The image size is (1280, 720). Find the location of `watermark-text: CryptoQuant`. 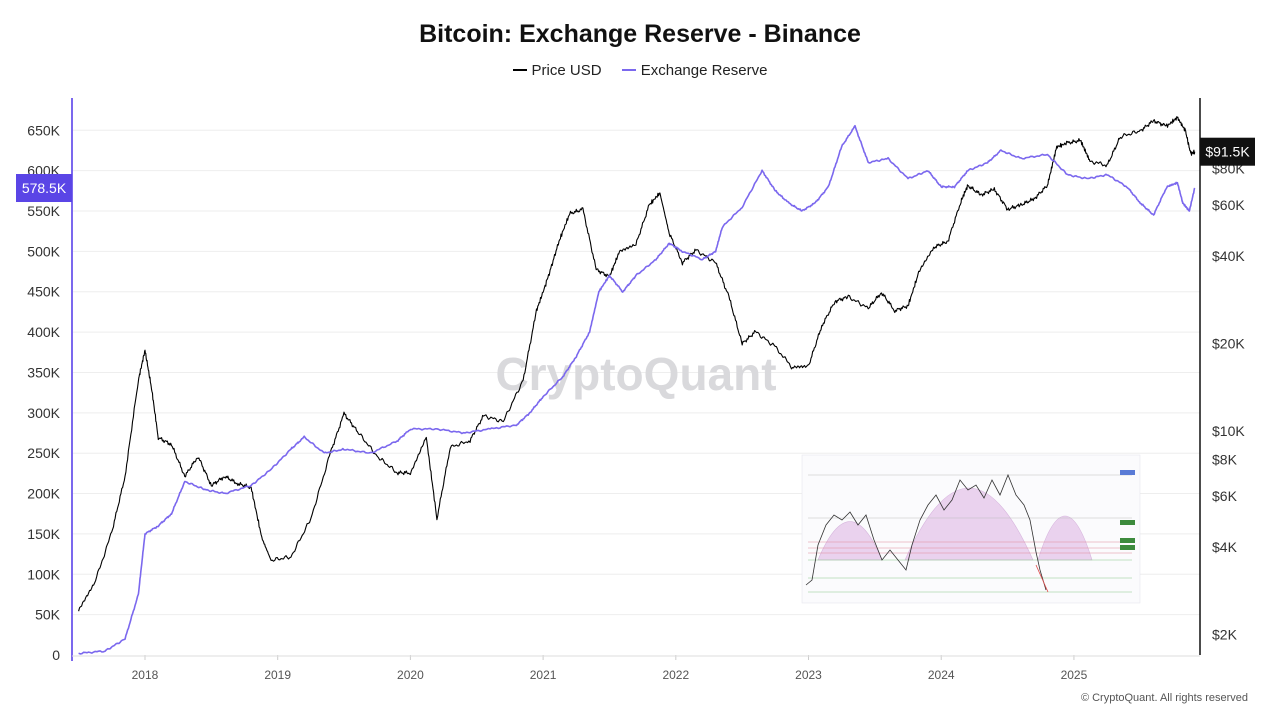

watermark-text: CryptoQuant is located at coordinates (635, 374).